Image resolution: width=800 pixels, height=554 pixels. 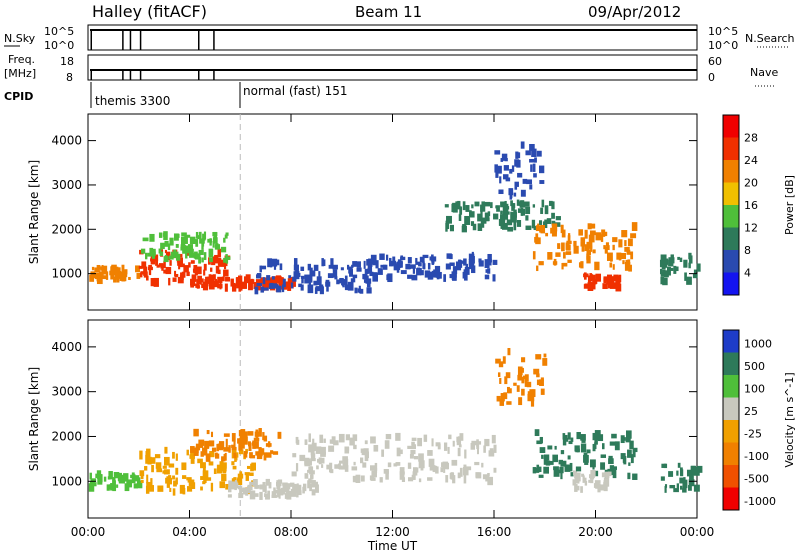 What do you see at coordinates (66, 392) in the screenshot?
I see `y-tick-label: 3000` at bounding box center [66, 392].